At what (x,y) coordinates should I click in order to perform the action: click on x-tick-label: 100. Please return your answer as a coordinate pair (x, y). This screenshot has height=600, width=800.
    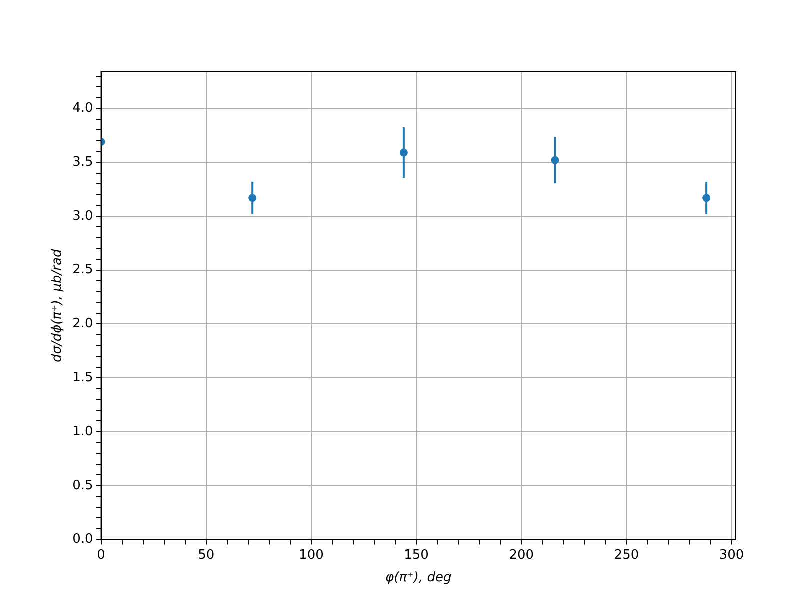
    Looking at the image, I should click on (311, 555).